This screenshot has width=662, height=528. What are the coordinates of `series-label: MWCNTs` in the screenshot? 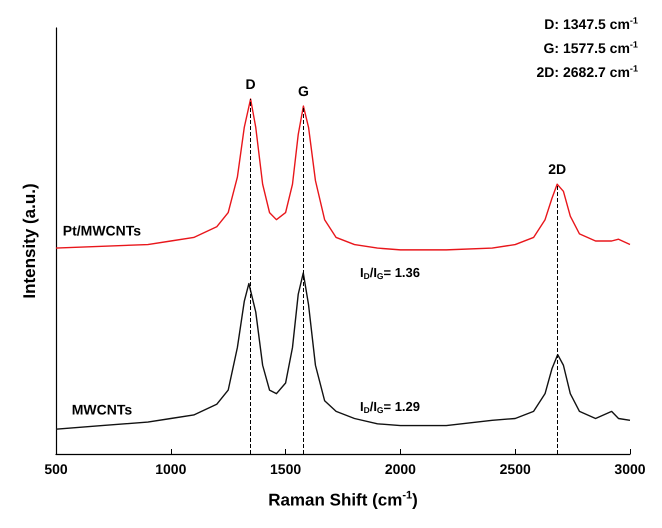 It's located at (102, 410).